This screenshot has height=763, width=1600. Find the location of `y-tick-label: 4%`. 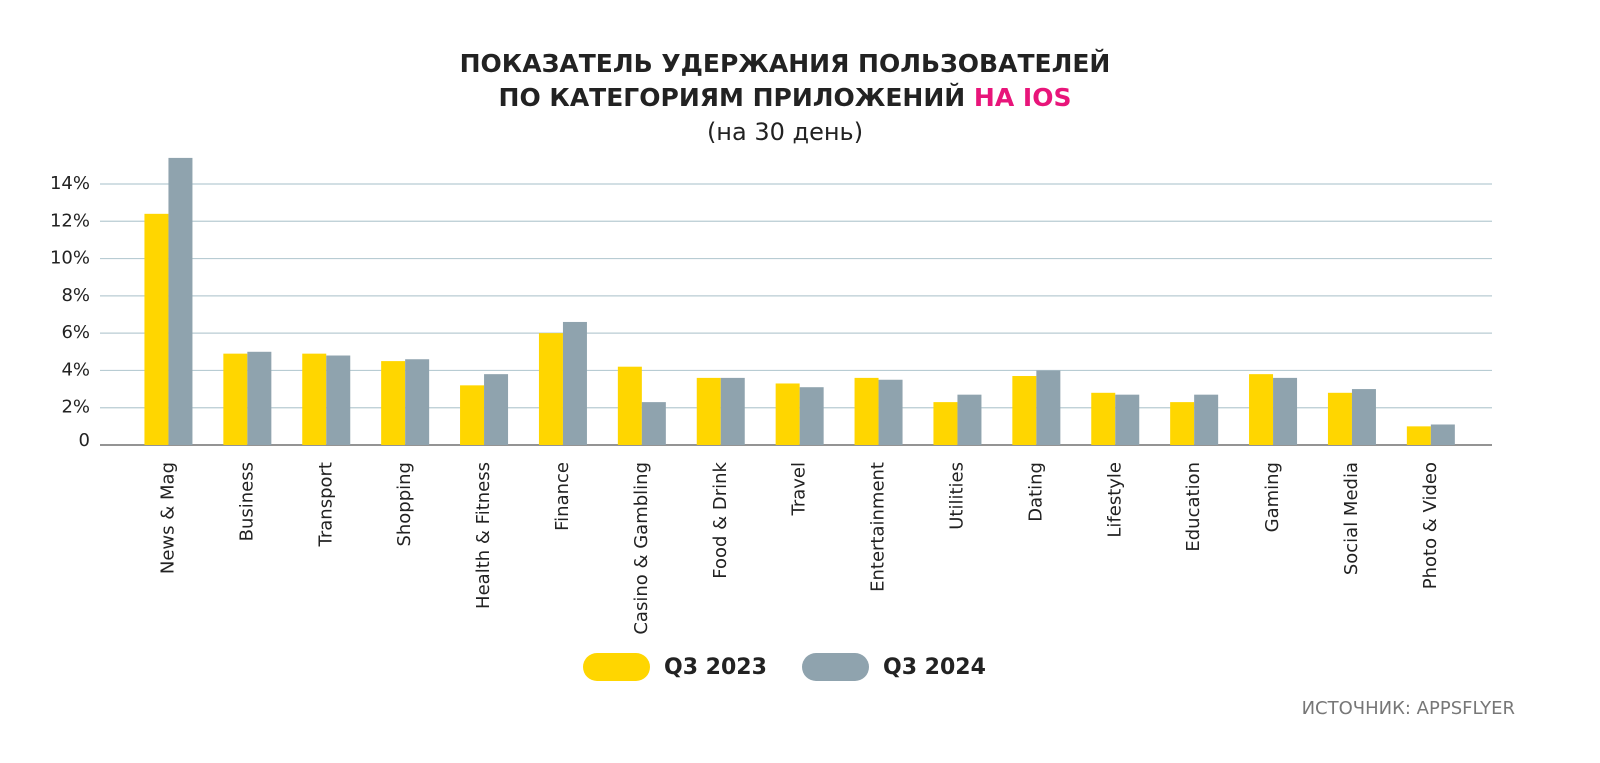

y-tick-label: 4% is located at coordinates (75, 369).